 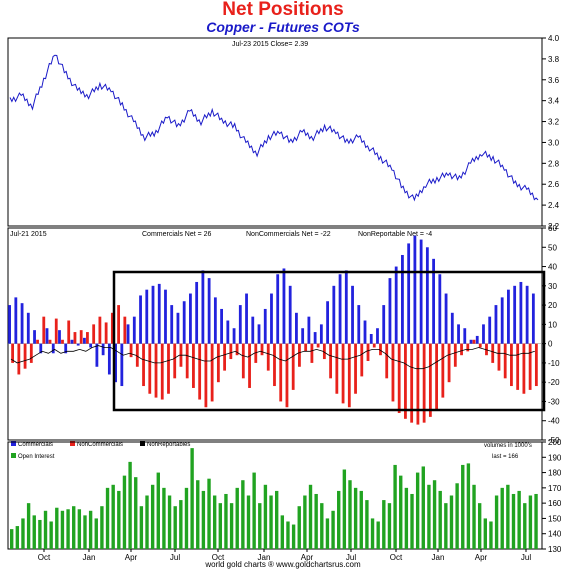 What do you see at coordinates (13, 443) in the screenshot?
I see `legend-swatch` at bounding box center [13, 443].